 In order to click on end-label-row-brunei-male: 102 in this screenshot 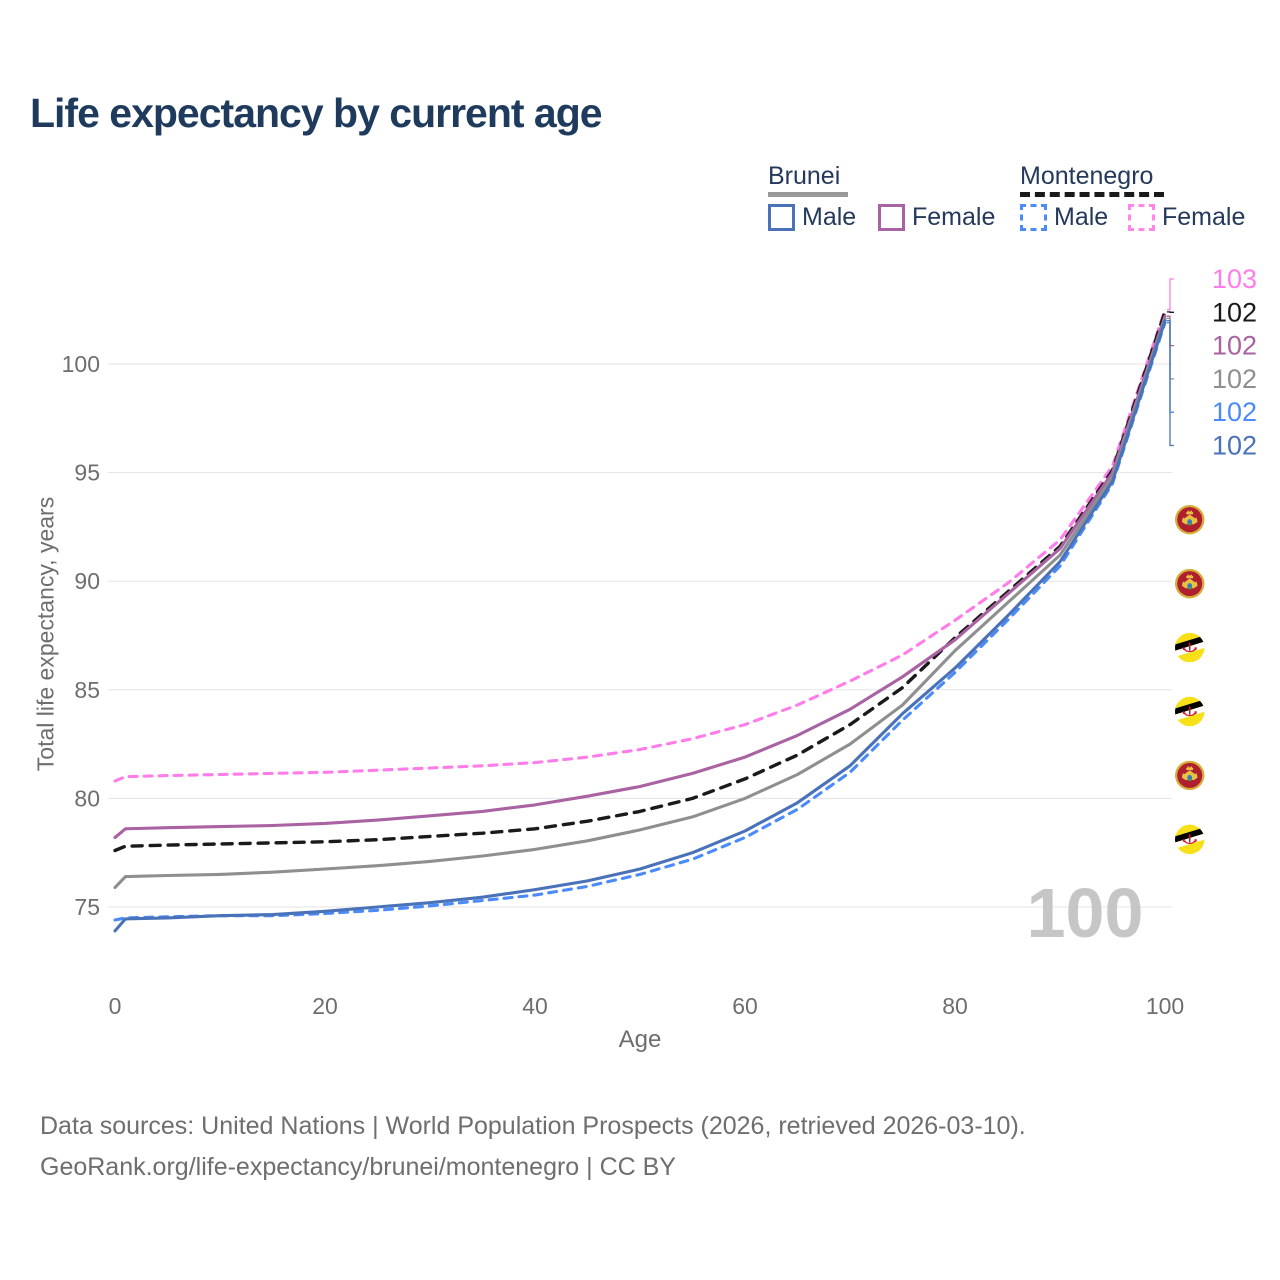, I will do `click(1212, 643)`.